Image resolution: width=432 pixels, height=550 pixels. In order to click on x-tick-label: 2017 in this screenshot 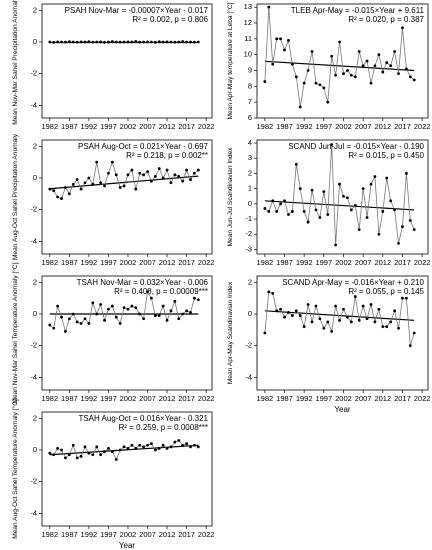, I will do `click(186, 534)`.